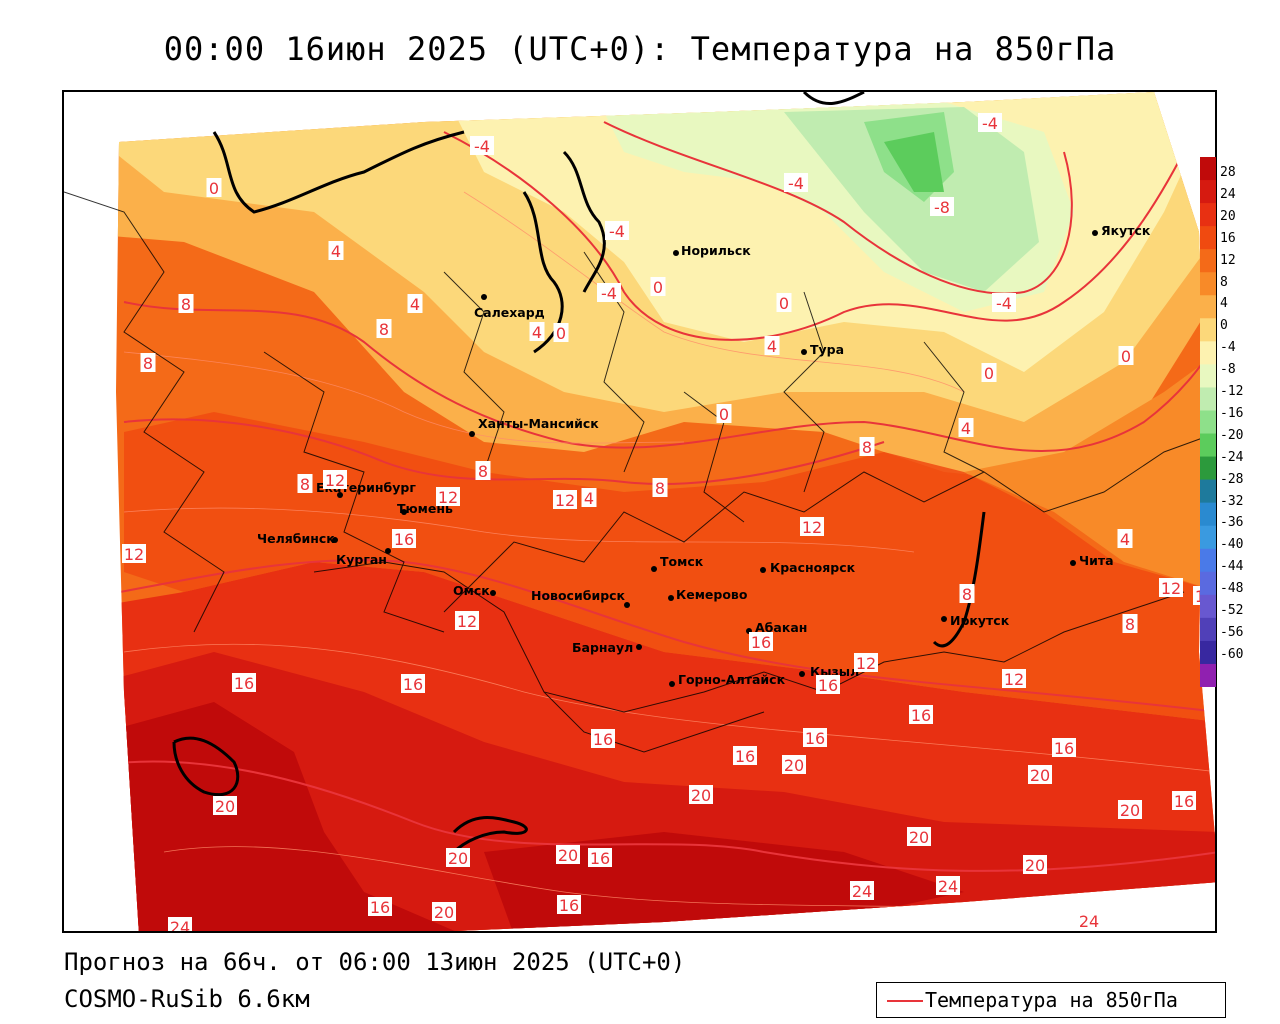 The width and height of the screenshot is (1280, 1024). I want to click on legend-line-swatch, so click(905, 1001).